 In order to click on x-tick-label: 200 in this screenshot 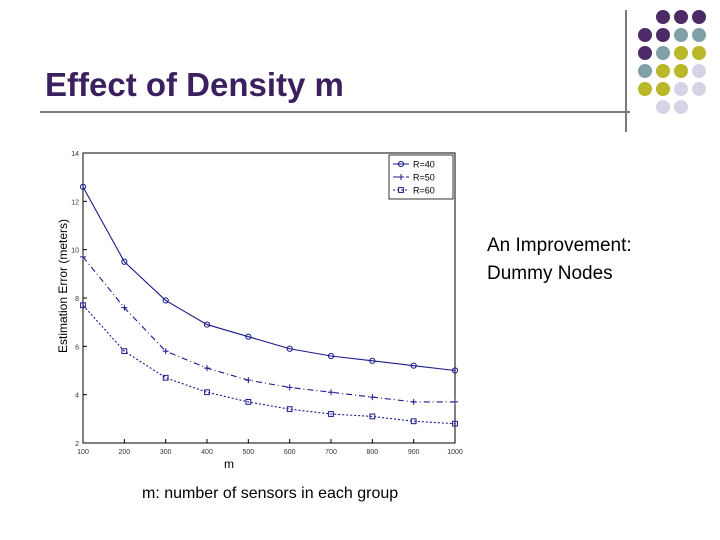, I will do `click(124, 452)`.